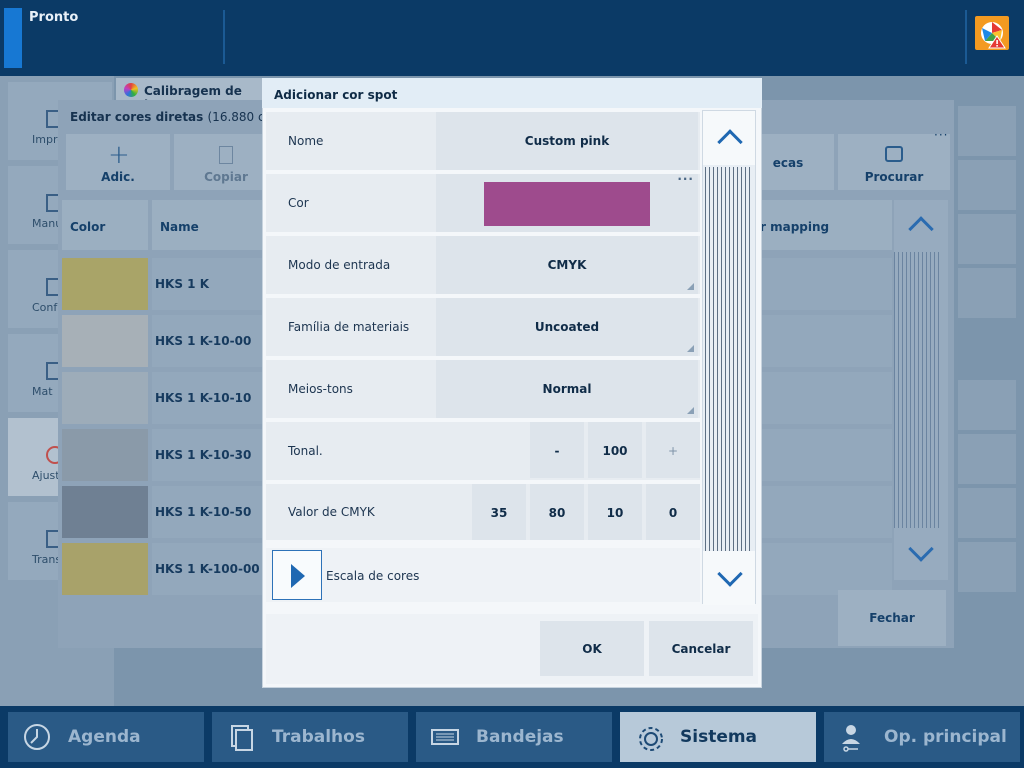  I want to click on color-warning-icon, so click(992, 33).